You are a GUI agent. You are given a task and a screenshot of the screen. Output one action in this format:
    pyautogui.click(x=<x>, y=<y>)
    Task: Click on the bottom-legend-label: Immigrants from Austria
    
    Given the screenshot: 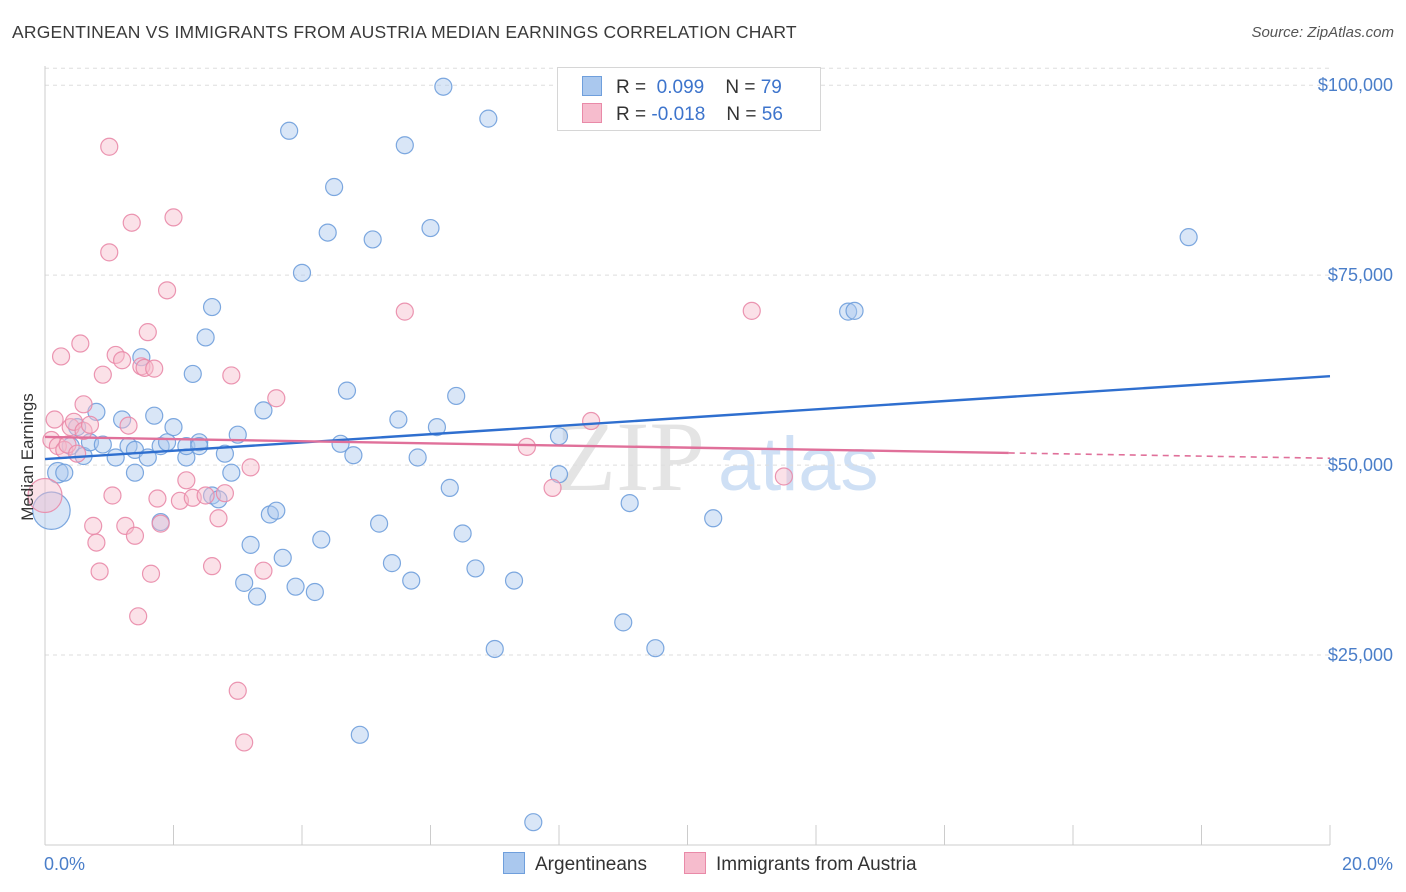 What is the action you would take?
    pyautogui.click(x=816, y=864)
    